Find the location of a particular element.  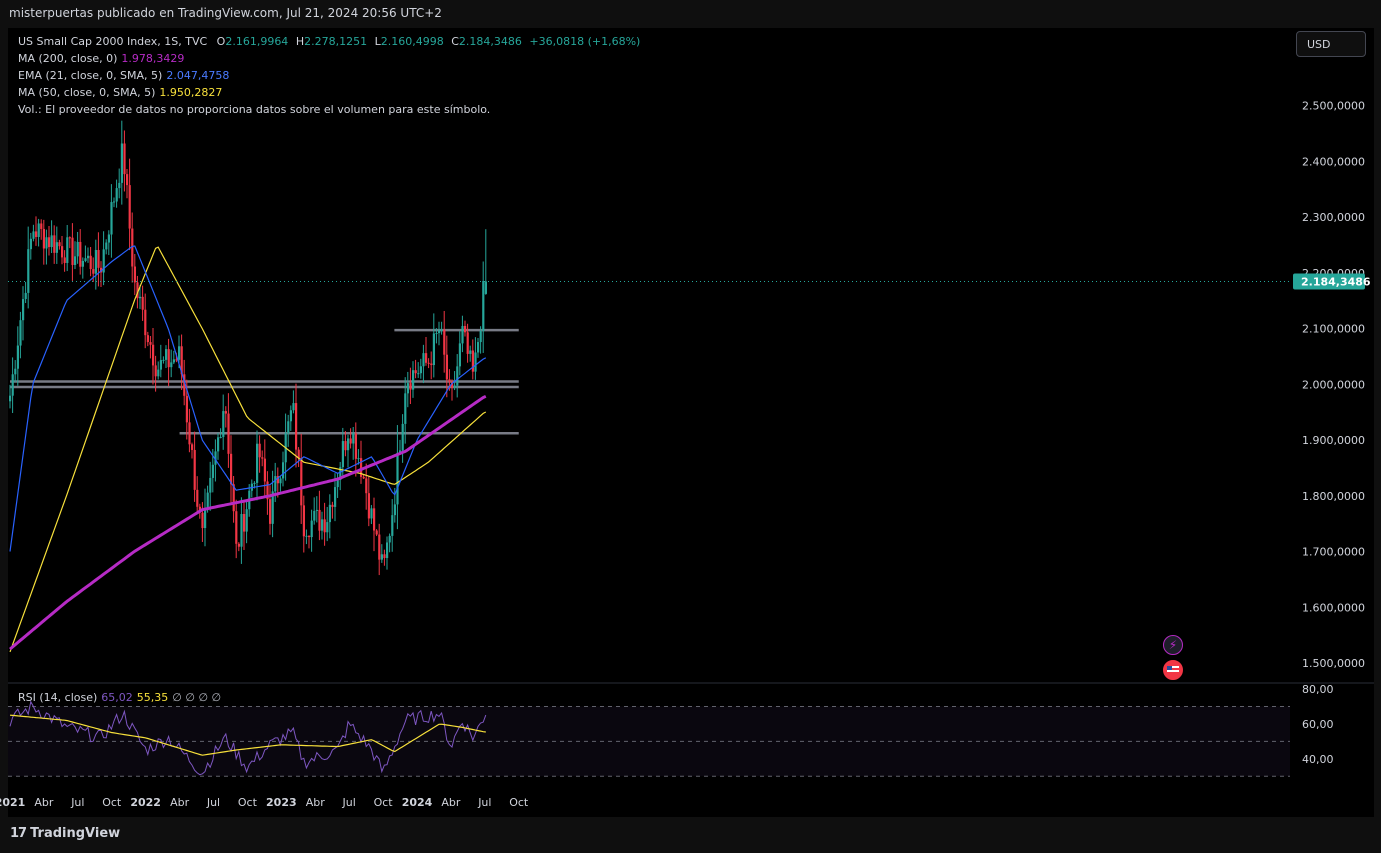

legend-rsi: RSI (14, close) 65,02 55,35 ∅ ∅ ∅ ∅ is located at coordinates (119, 697).